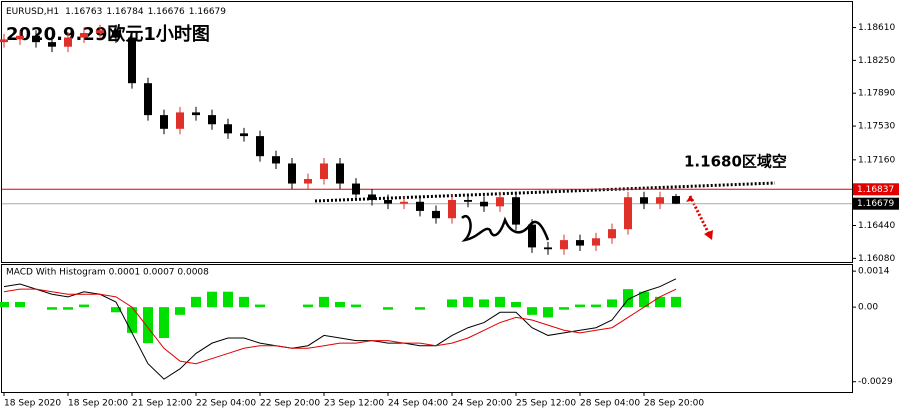 The image size is (900, 414). What do you see at coordinates (876, 61) in the screenshot?
I see `y-tick-label: 1.18250` at bounding box center [876, 61].